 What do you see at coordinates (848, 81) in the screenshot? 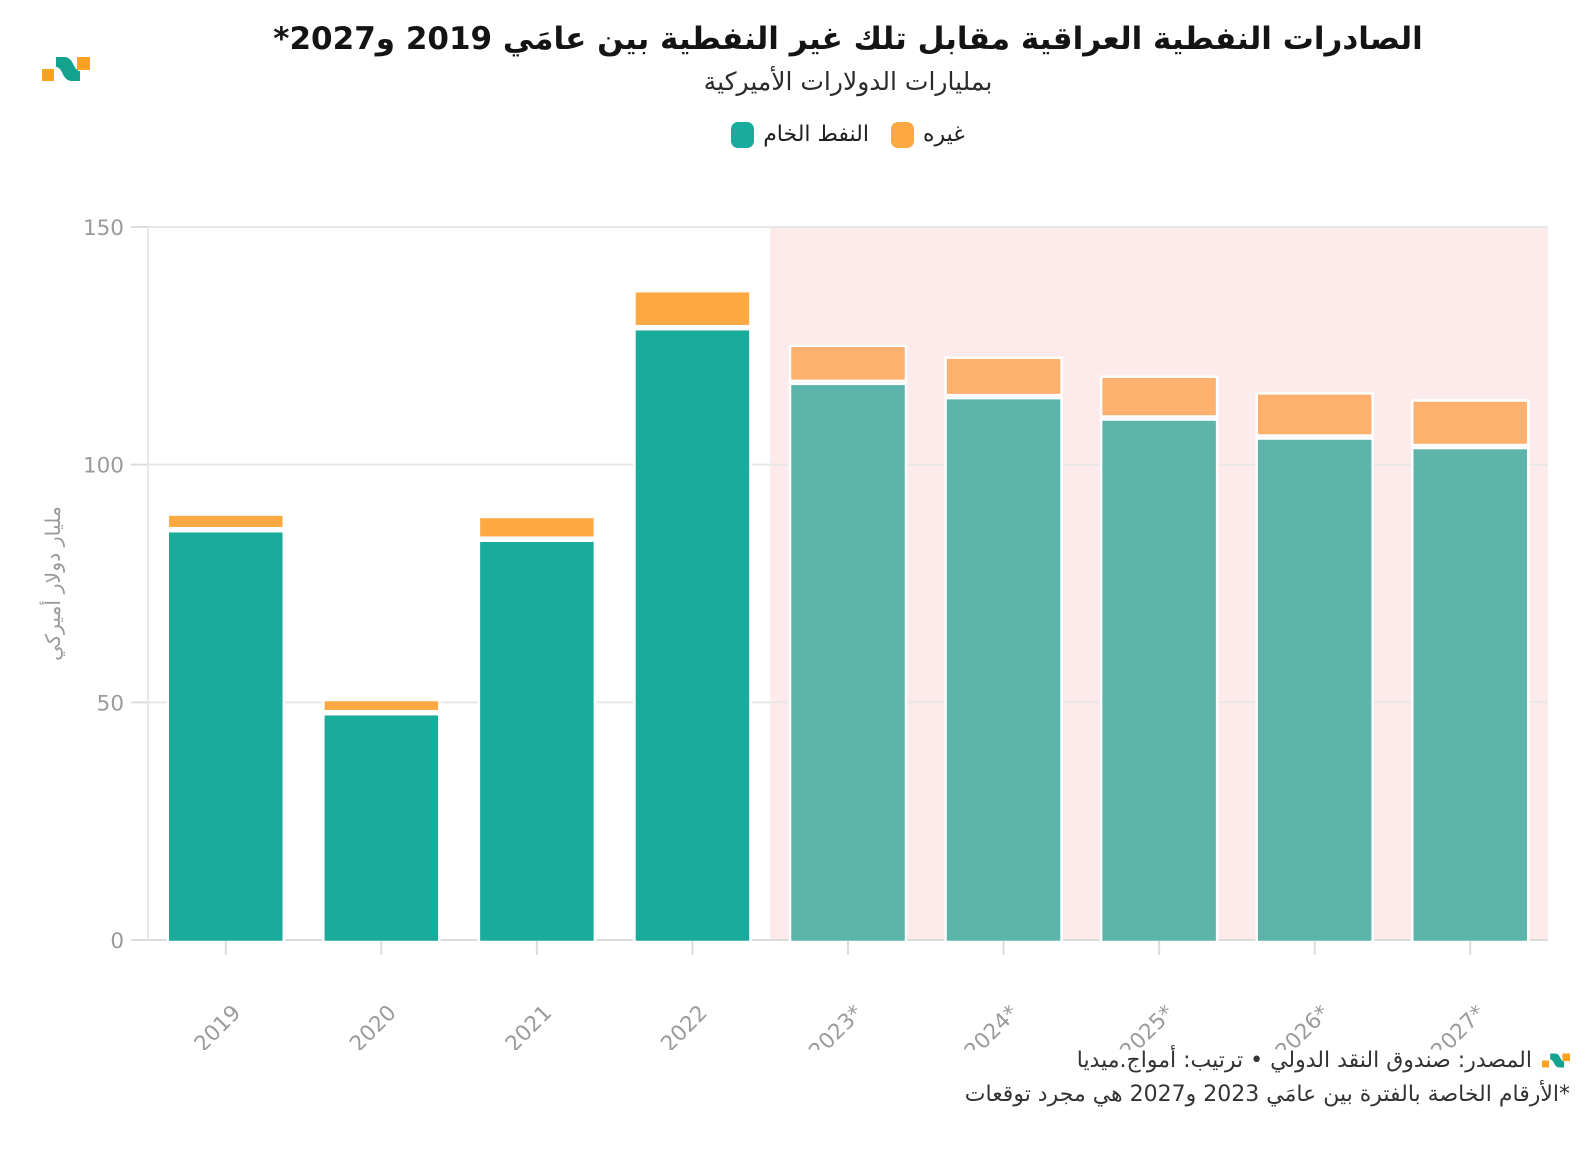
I see `page-subtitle: بمليارات الدولارات الأميركية` at bounding box center [848, 81].